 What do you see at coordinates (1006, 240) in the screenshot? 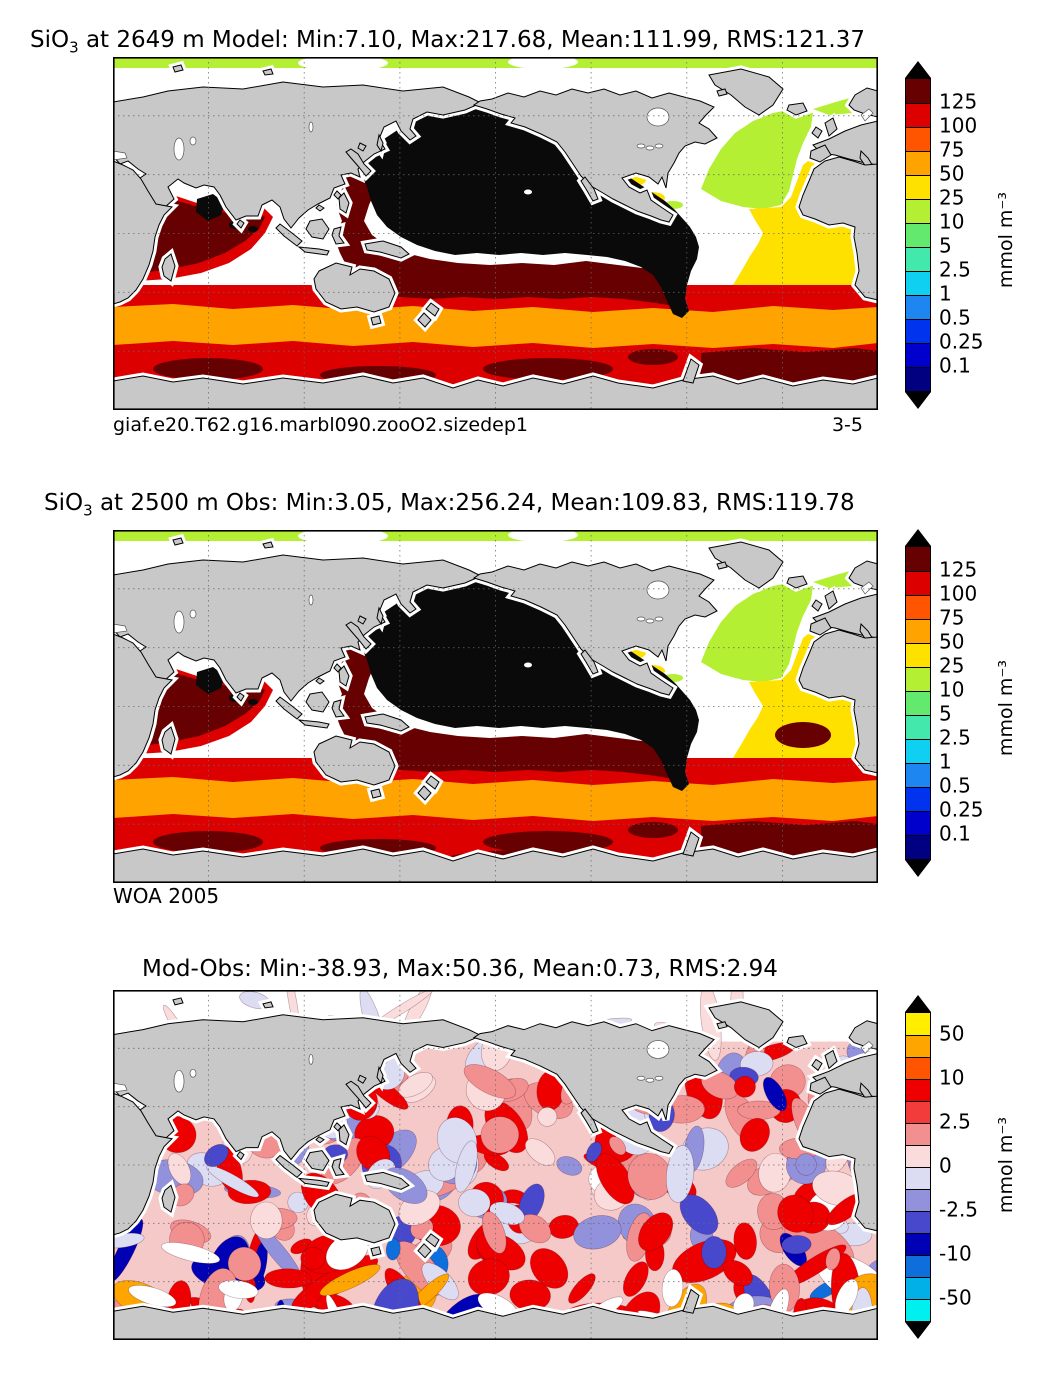
I see `colorbar-unit-model: mmol m⁻³` at bounding box center [1006, 240].